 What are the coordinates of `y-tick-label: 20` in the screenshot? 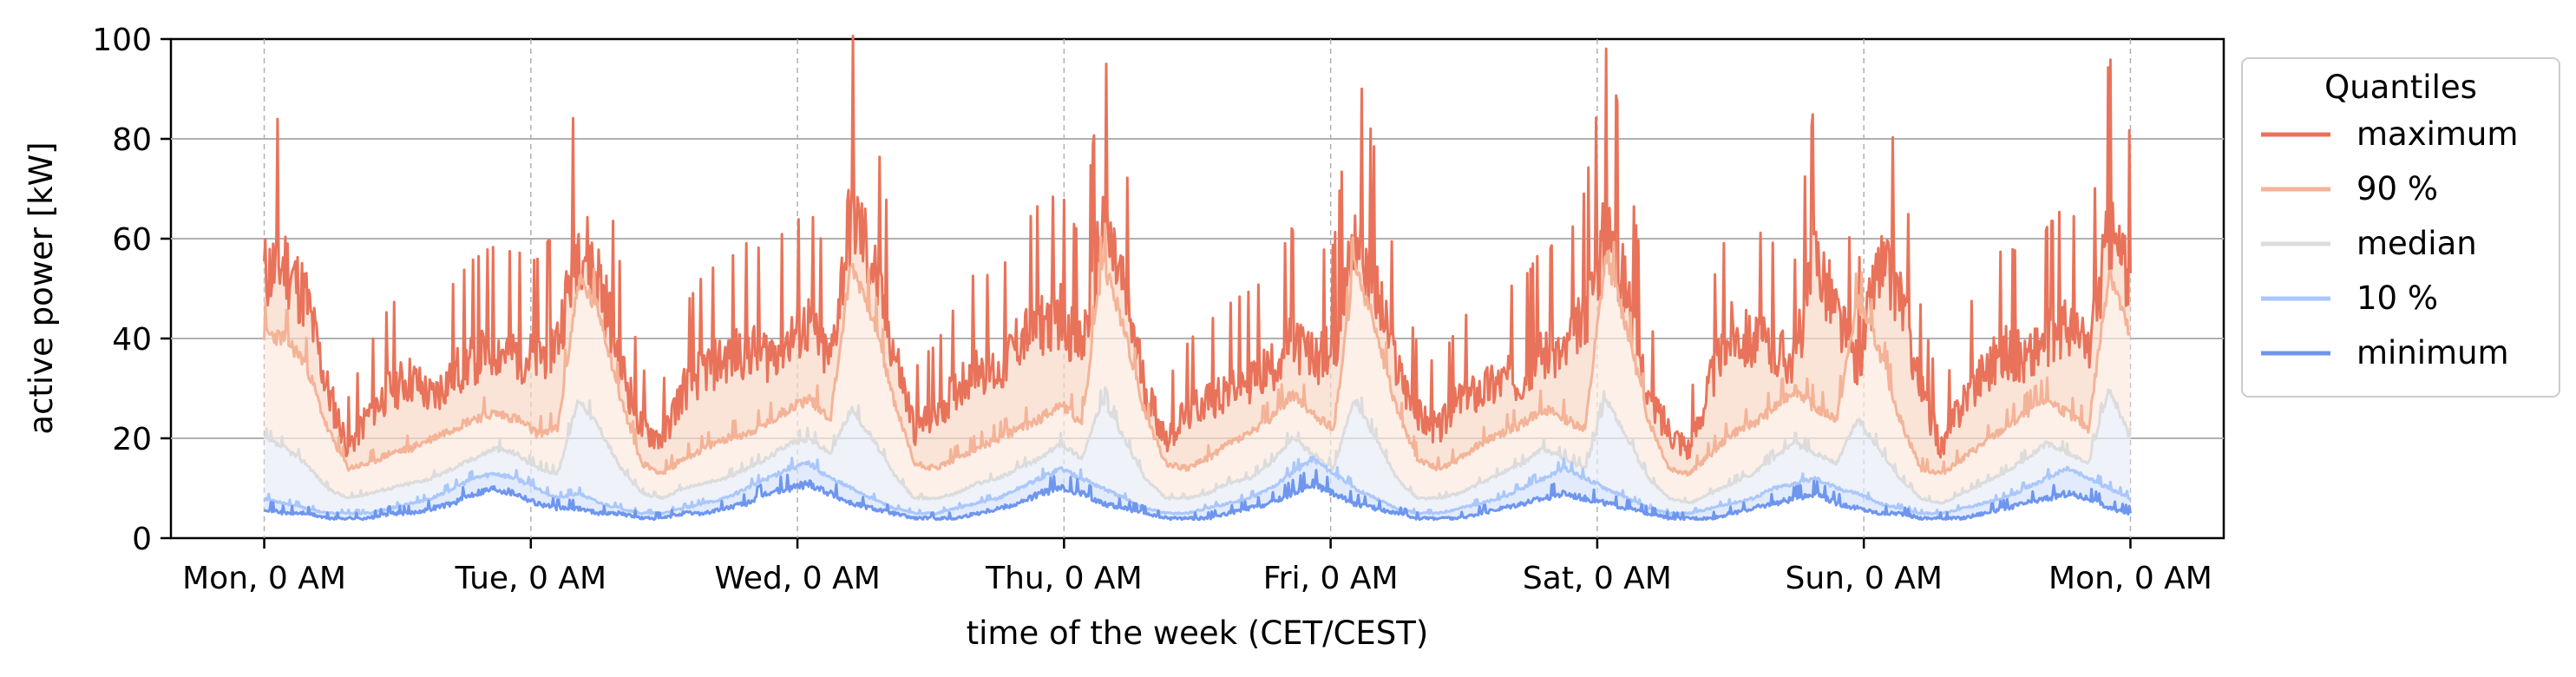 It's located at (132, 439).